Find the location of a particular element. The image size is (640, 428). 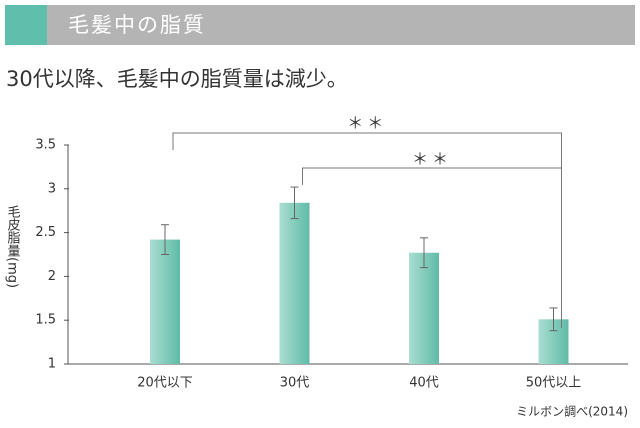

y-tick-label: 1 is located at coordinates (52, 364).